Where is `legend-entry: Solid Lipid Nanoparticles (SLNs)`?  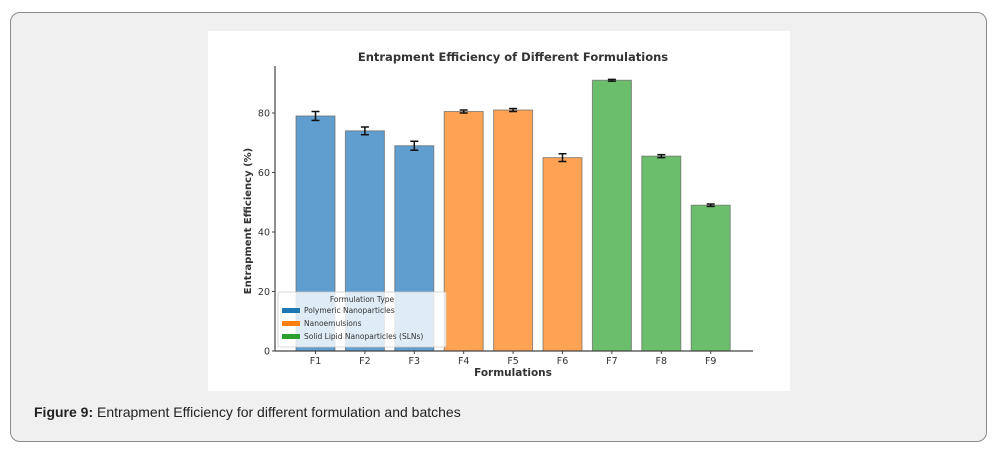
legend-entry: Solid Lipid Nanoparticles (SLNs) is located at coordinates (363, 336).